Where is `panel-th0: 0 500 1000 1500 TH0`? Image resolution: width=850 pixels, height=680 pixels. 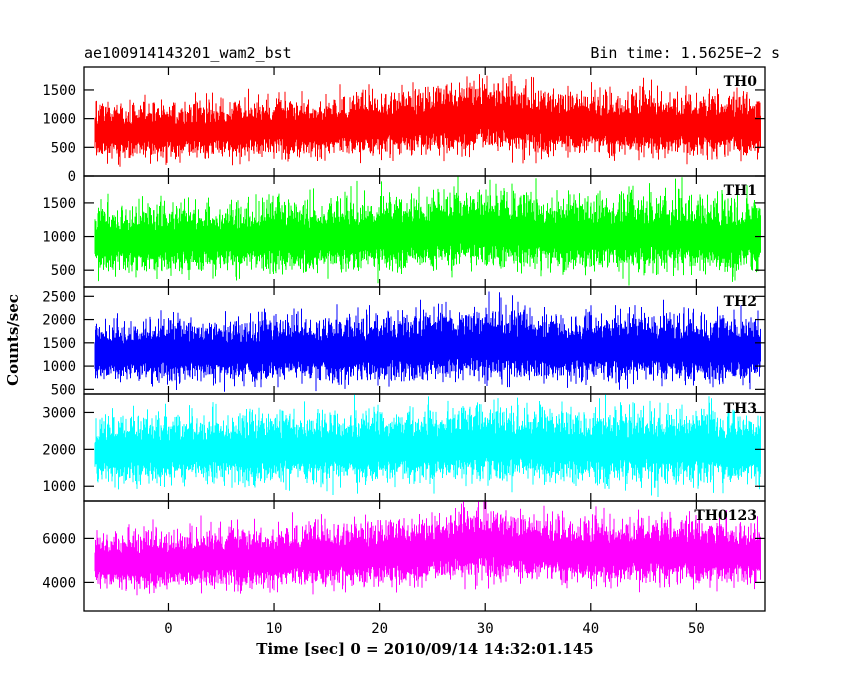
panel-th0: 0 500 1000 1500 TH0 is located at coordinates (404, 125).